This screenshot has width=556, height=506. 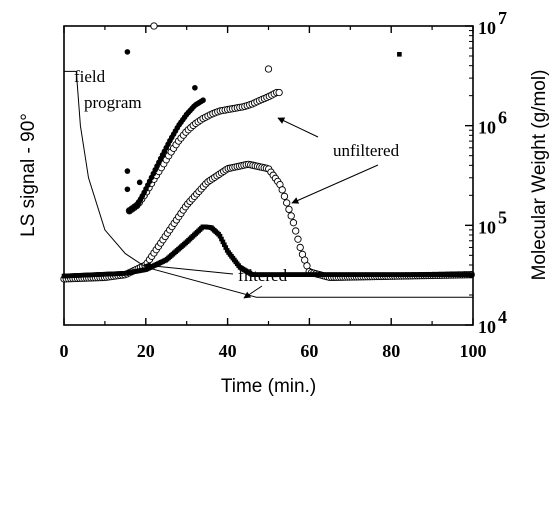 I want to click on filtered-arrow-left, so click(x=188, y=268).